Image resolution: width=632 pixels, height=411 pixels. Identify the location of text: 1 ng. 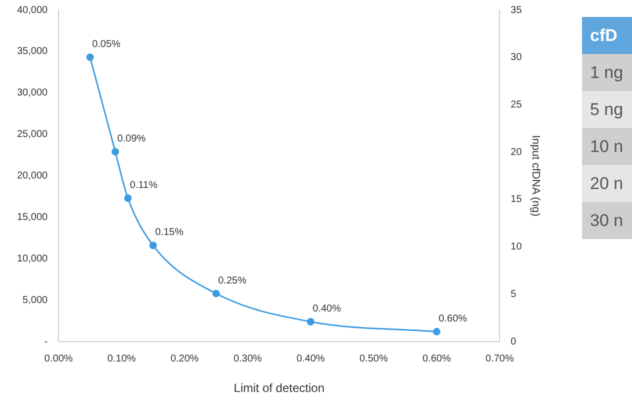
(607, 72).